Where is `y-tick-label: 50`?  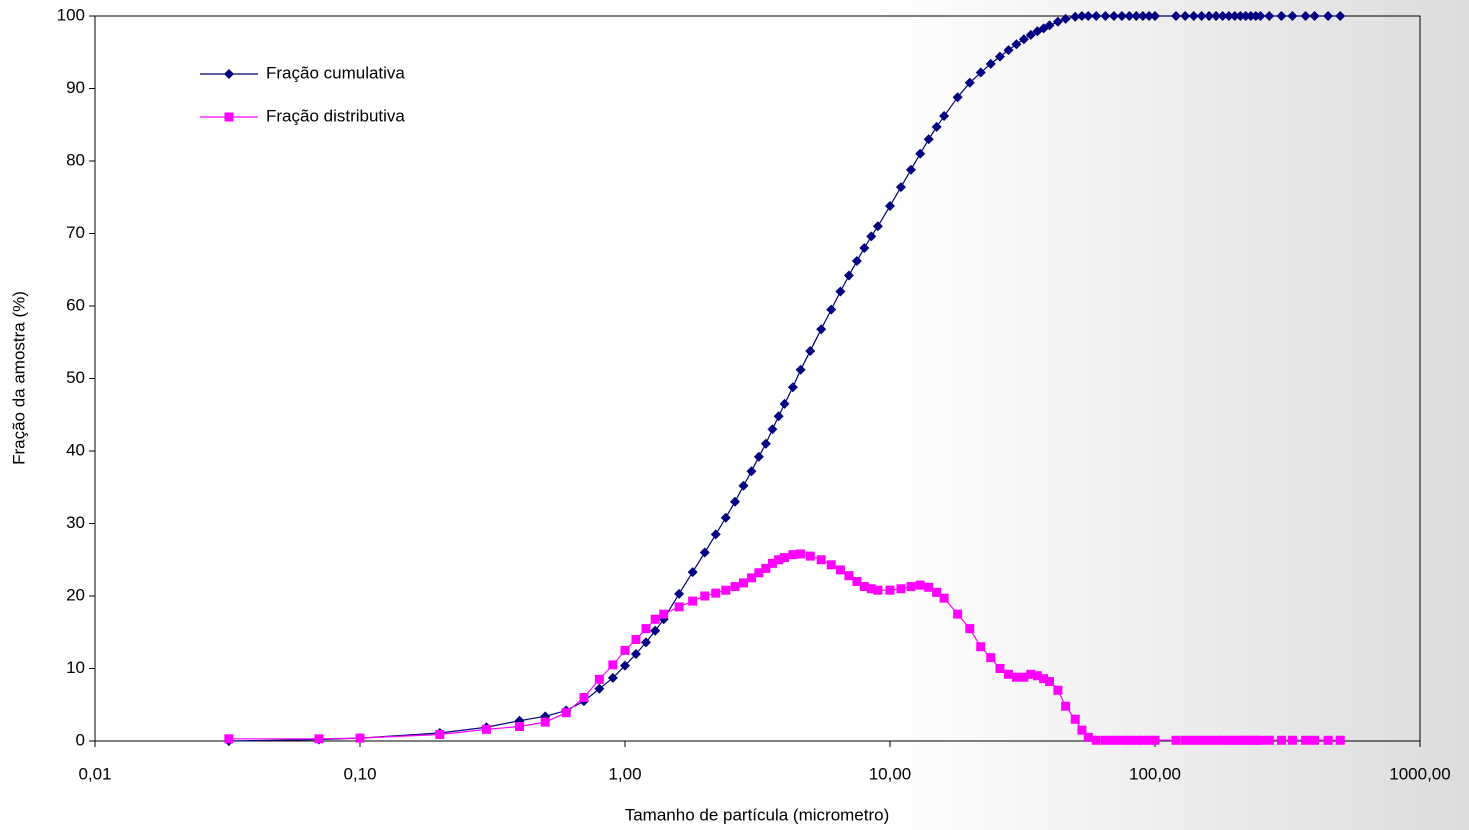 y-tick-label: 50 is located at coordinates (75, 377).